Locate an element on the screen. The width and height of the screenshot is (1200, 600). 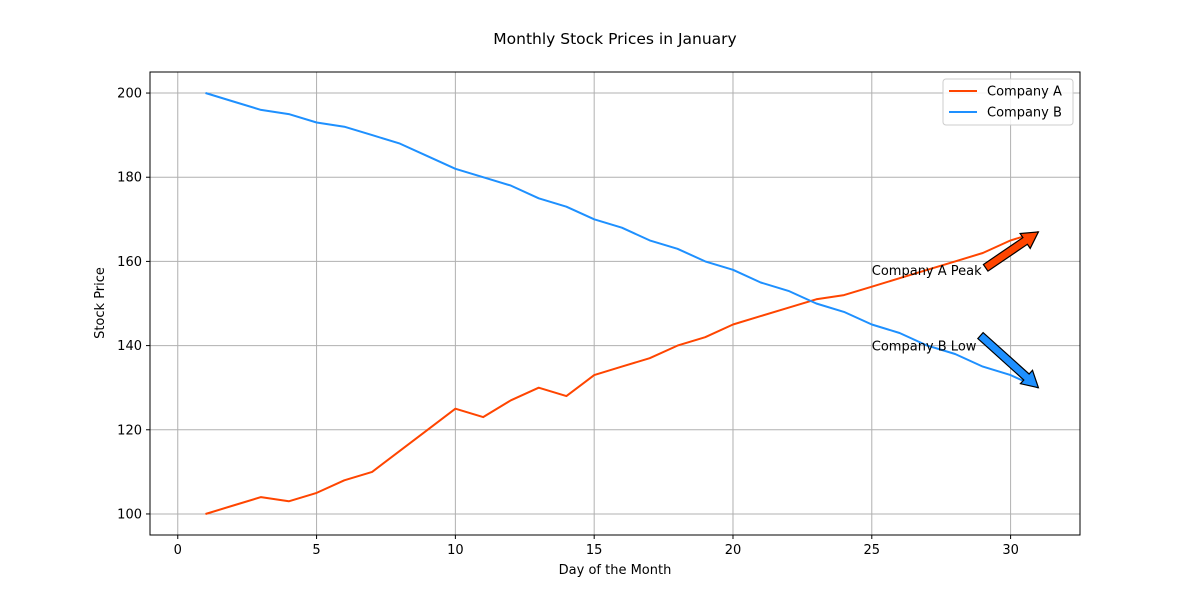
y-tick-label: 200 is located at coordinates (129, 94).